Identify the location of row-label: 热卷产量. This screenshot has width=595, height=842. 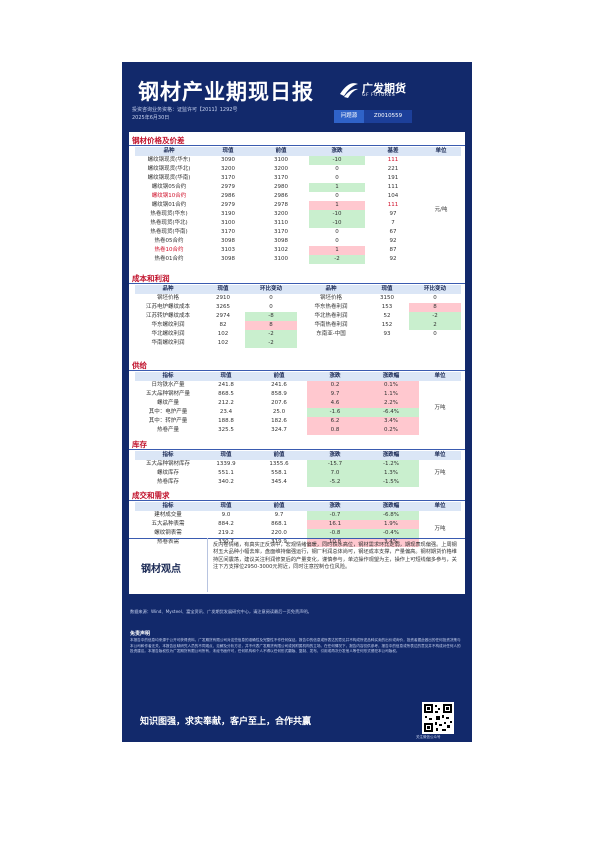
(167, 430).